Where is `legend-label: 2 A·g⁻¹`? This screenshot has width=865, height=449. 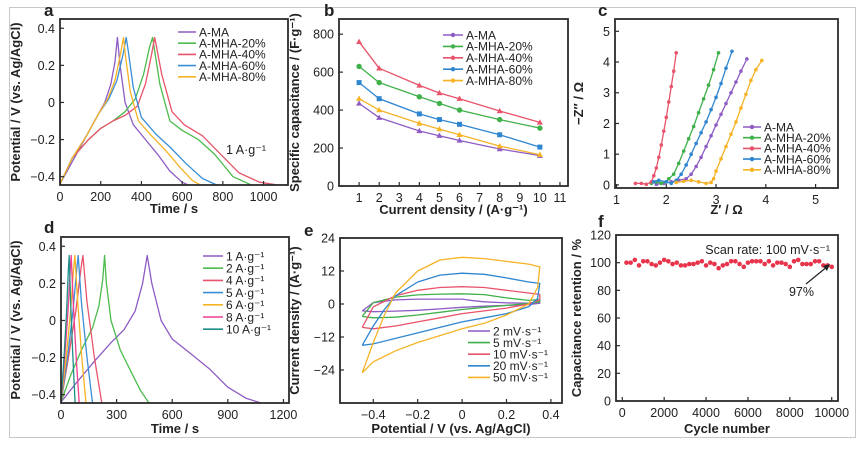 legend-label: 2 A·g⁻¹ is located at coordinates (245, 269).